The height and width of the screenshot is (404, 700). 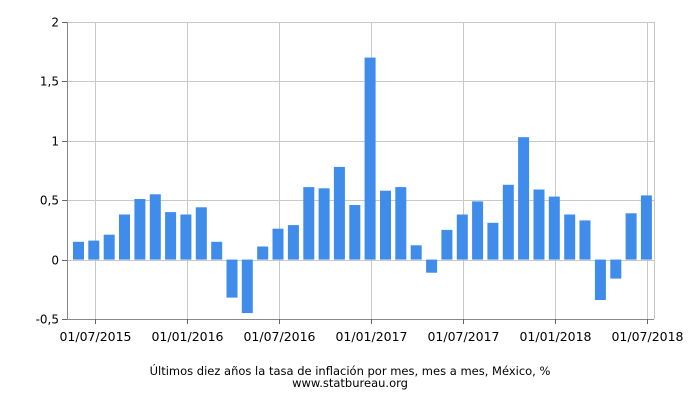 What do you see at coordinates (647, 336) in the screenshot?
I see `x-tick-label: 01/07/2018` at bounding box center [647, 336].